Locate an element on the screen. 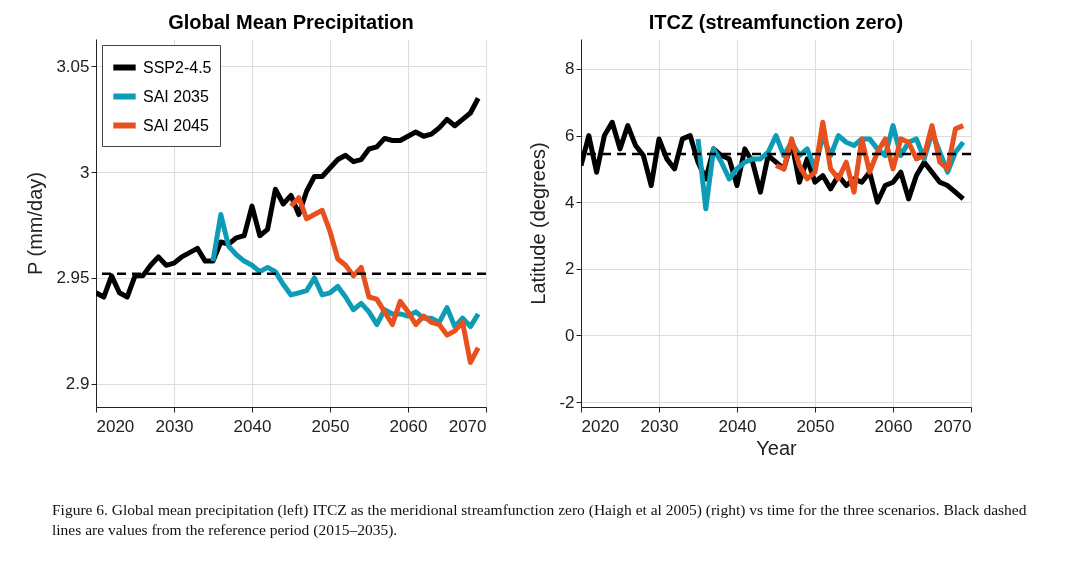 This screenshot has height=569, width=1066. y-tick-label: -2 is located at coordinates (567, 402).